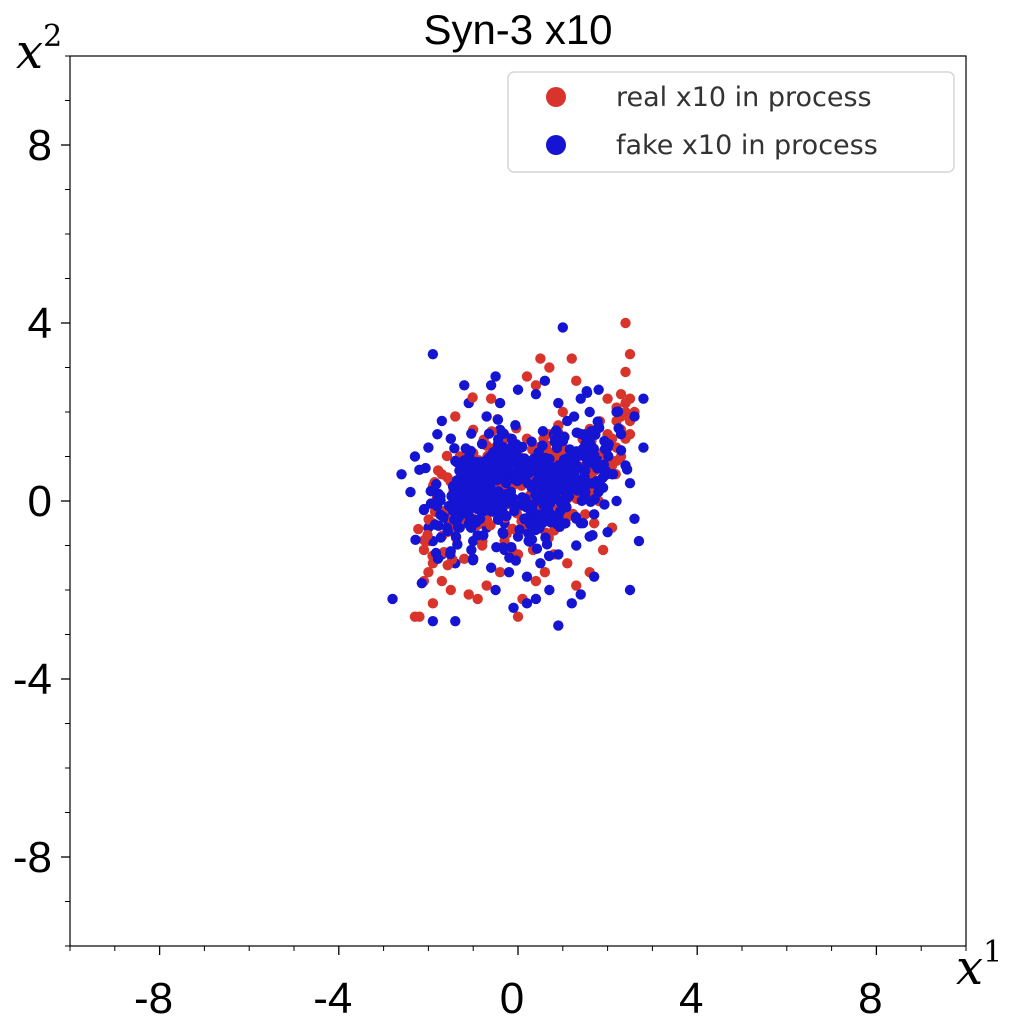 The image size is (1022, 1020). What do you see at coordinates (40, 145) in the screenshot?
I see `y-tick-label: 8` at bounding box center [40, 145].